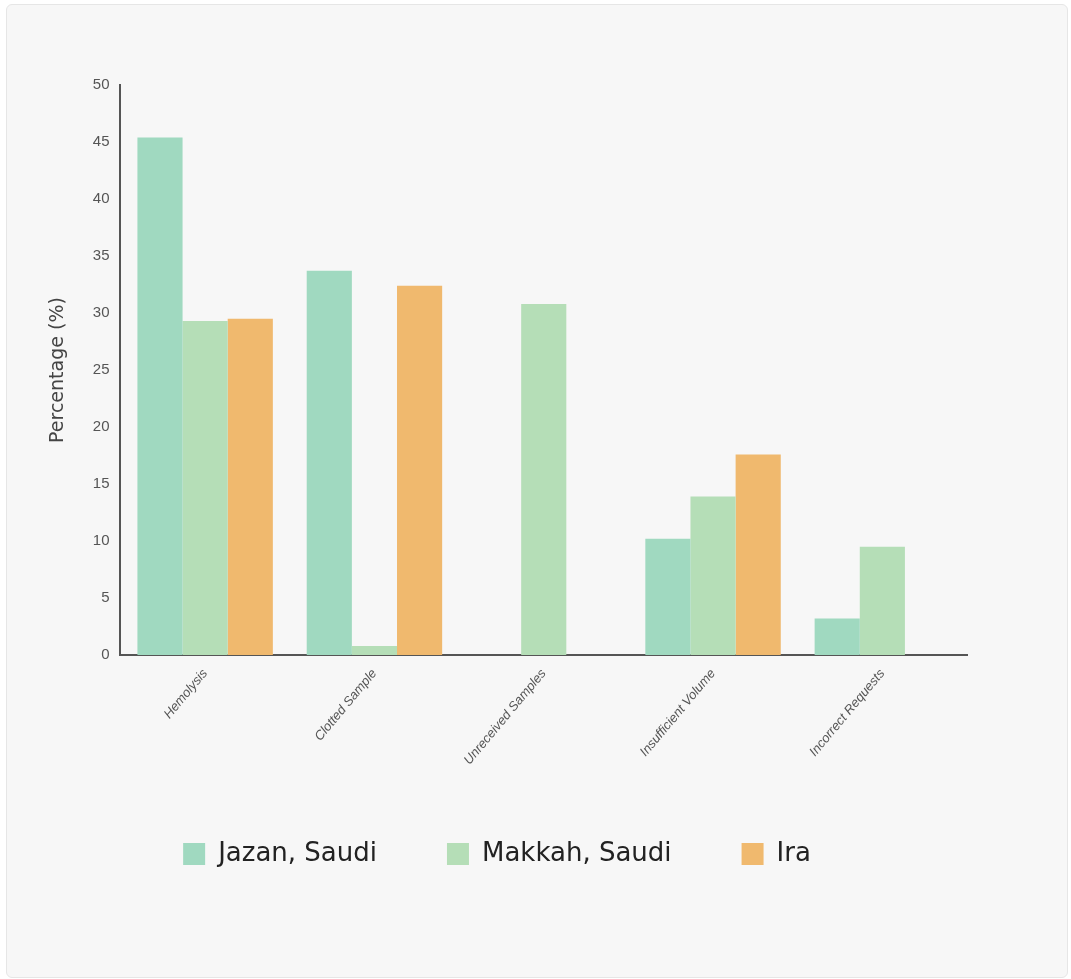 This screenshot has height=979, width=1071. I want to click on y-tick-label: 35, so click(101, 255).